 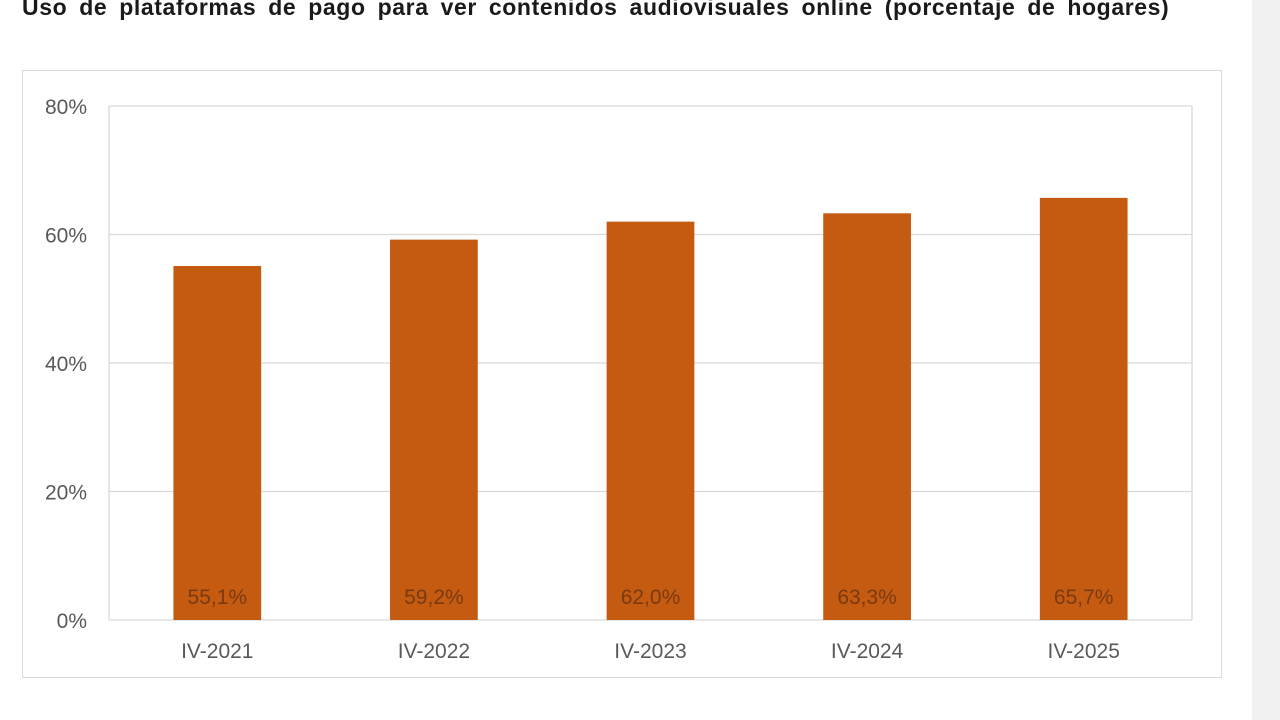 I want to click on x-tick-label: IV-2025, so click(x=1083, y=651).